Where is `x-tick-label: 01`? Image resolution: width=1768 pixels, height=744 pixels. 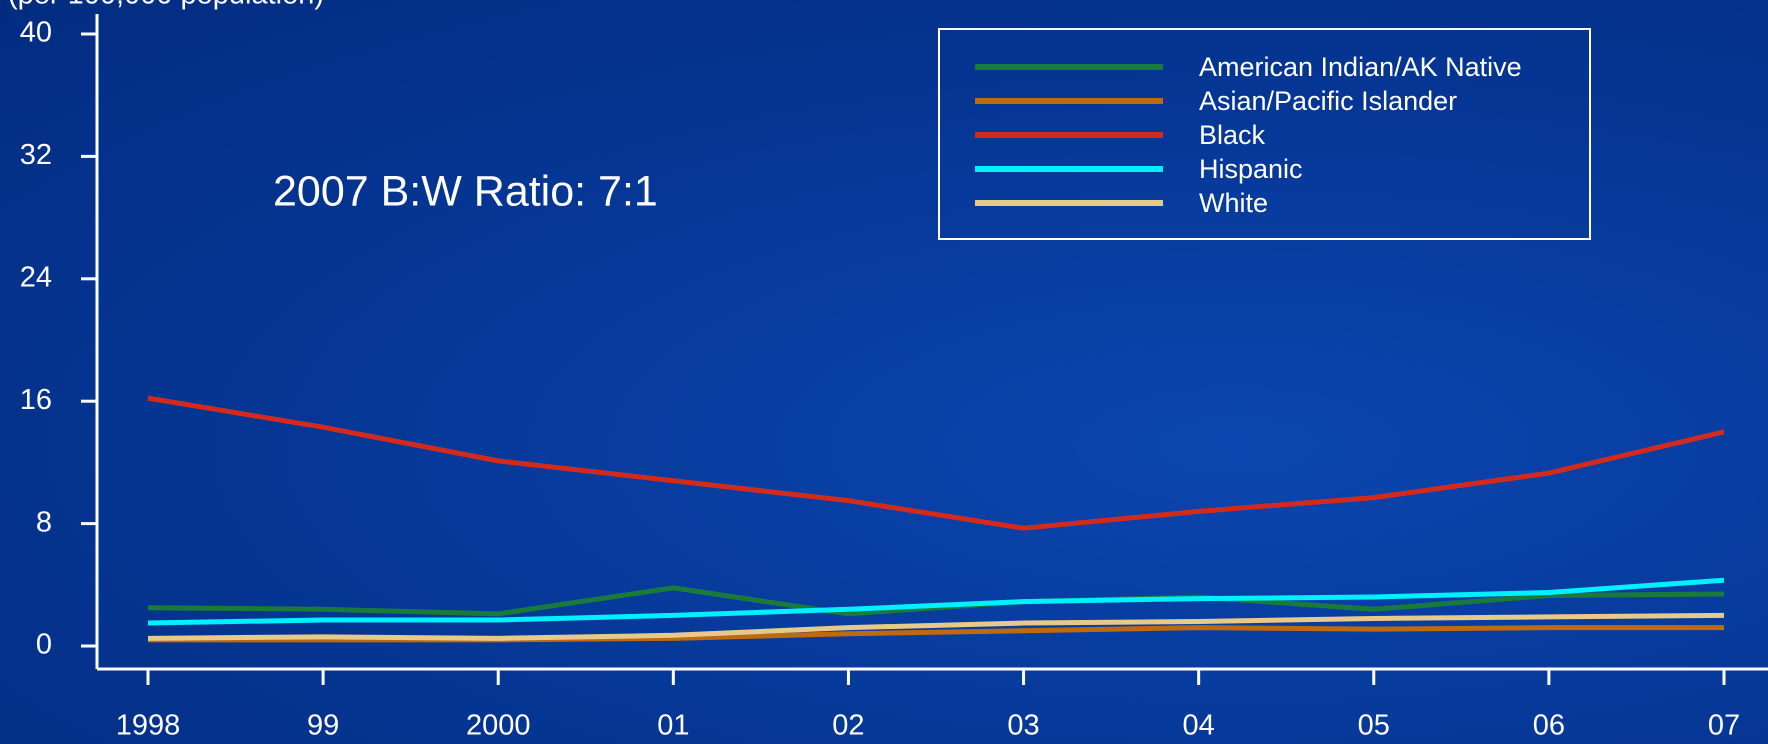
x-tick-label: 01 is located at coordinates (673, 726).